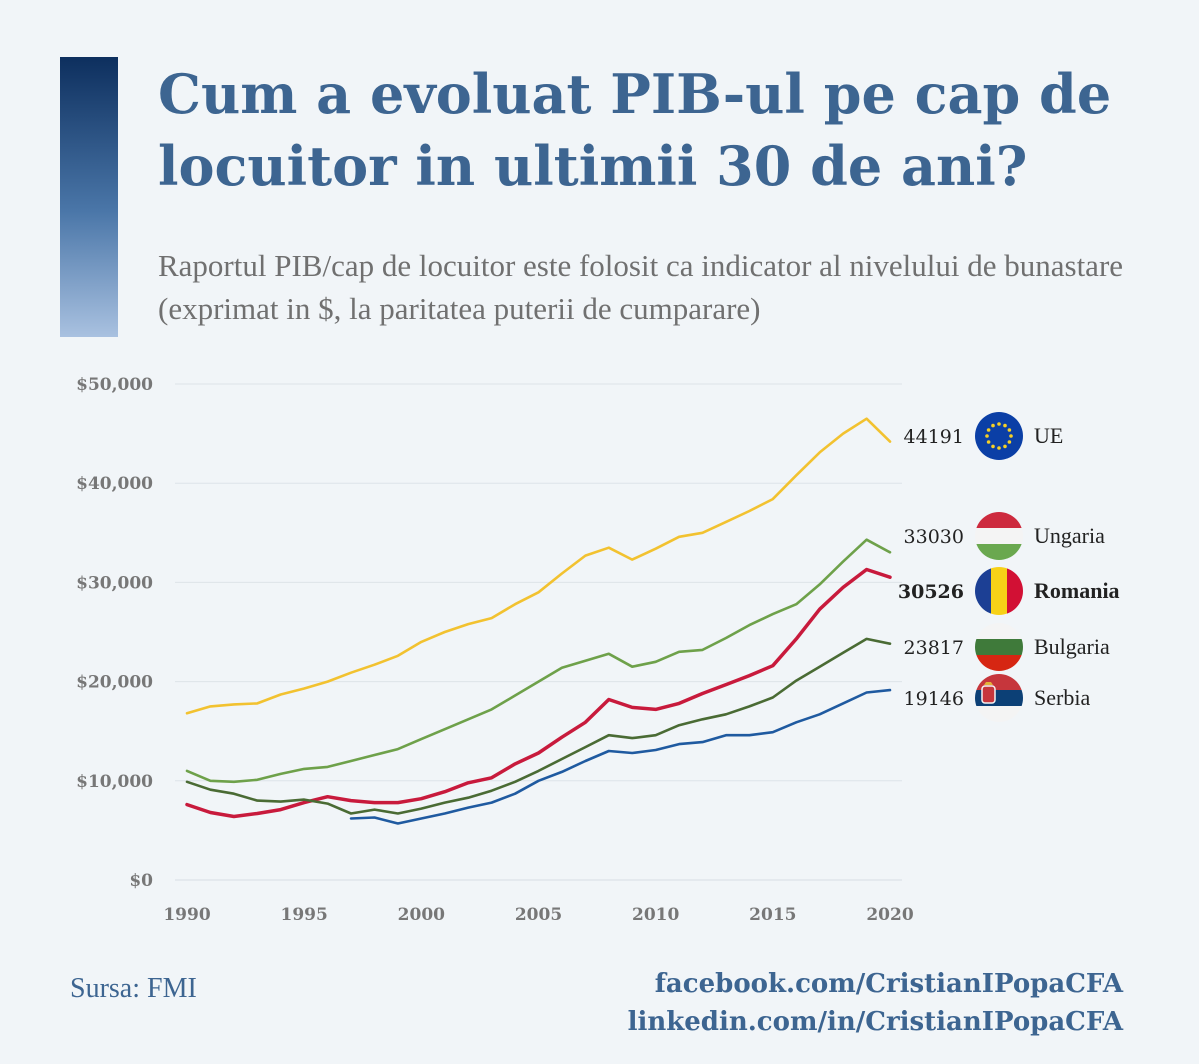 This screenshot has width=1199, height=1064. Describe the element at coordinates (114, 683) in the screenshot. I see `y-tick-label: $20,000` at that location.